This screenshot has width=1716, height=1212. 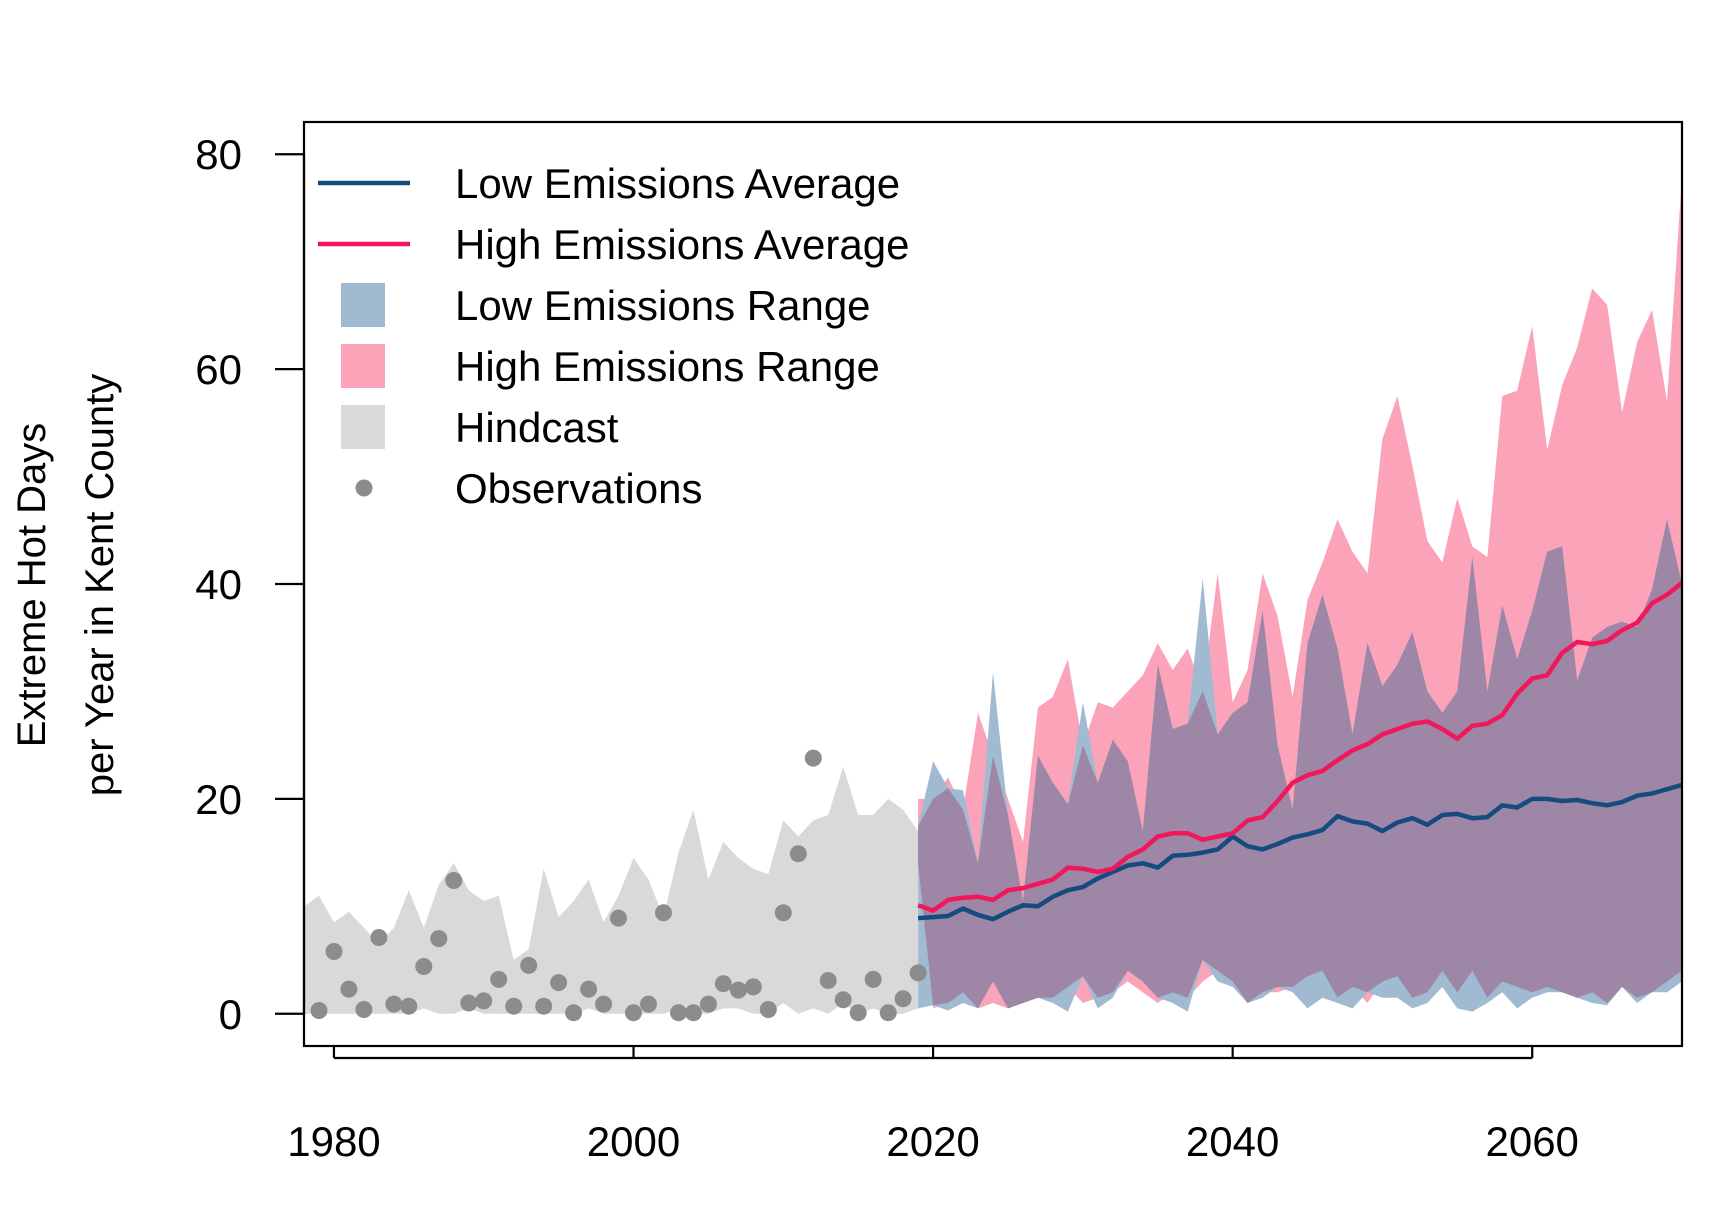 I want to click on y-axis-label-line1: Extreme Hot Days, so click(x=32, y=585).